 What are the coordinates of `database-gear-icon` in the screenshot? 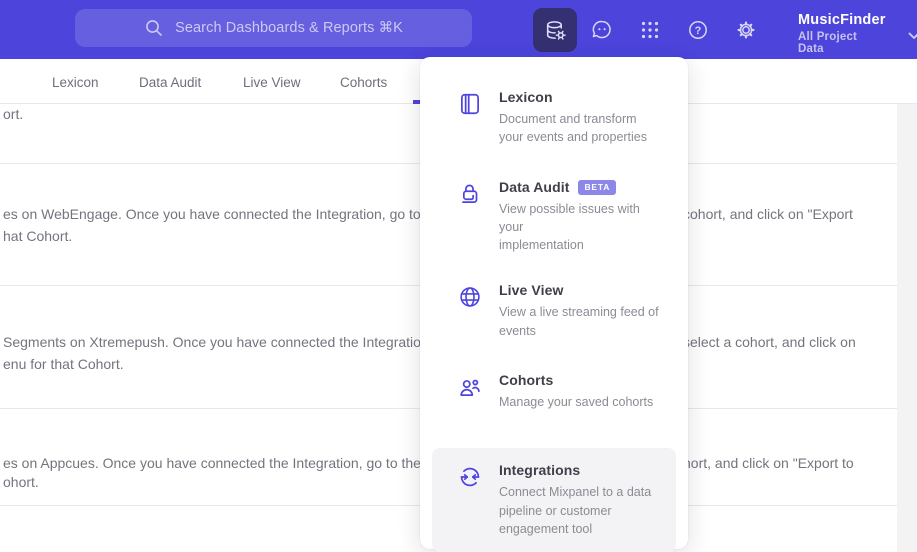 It's located at (555, 30).